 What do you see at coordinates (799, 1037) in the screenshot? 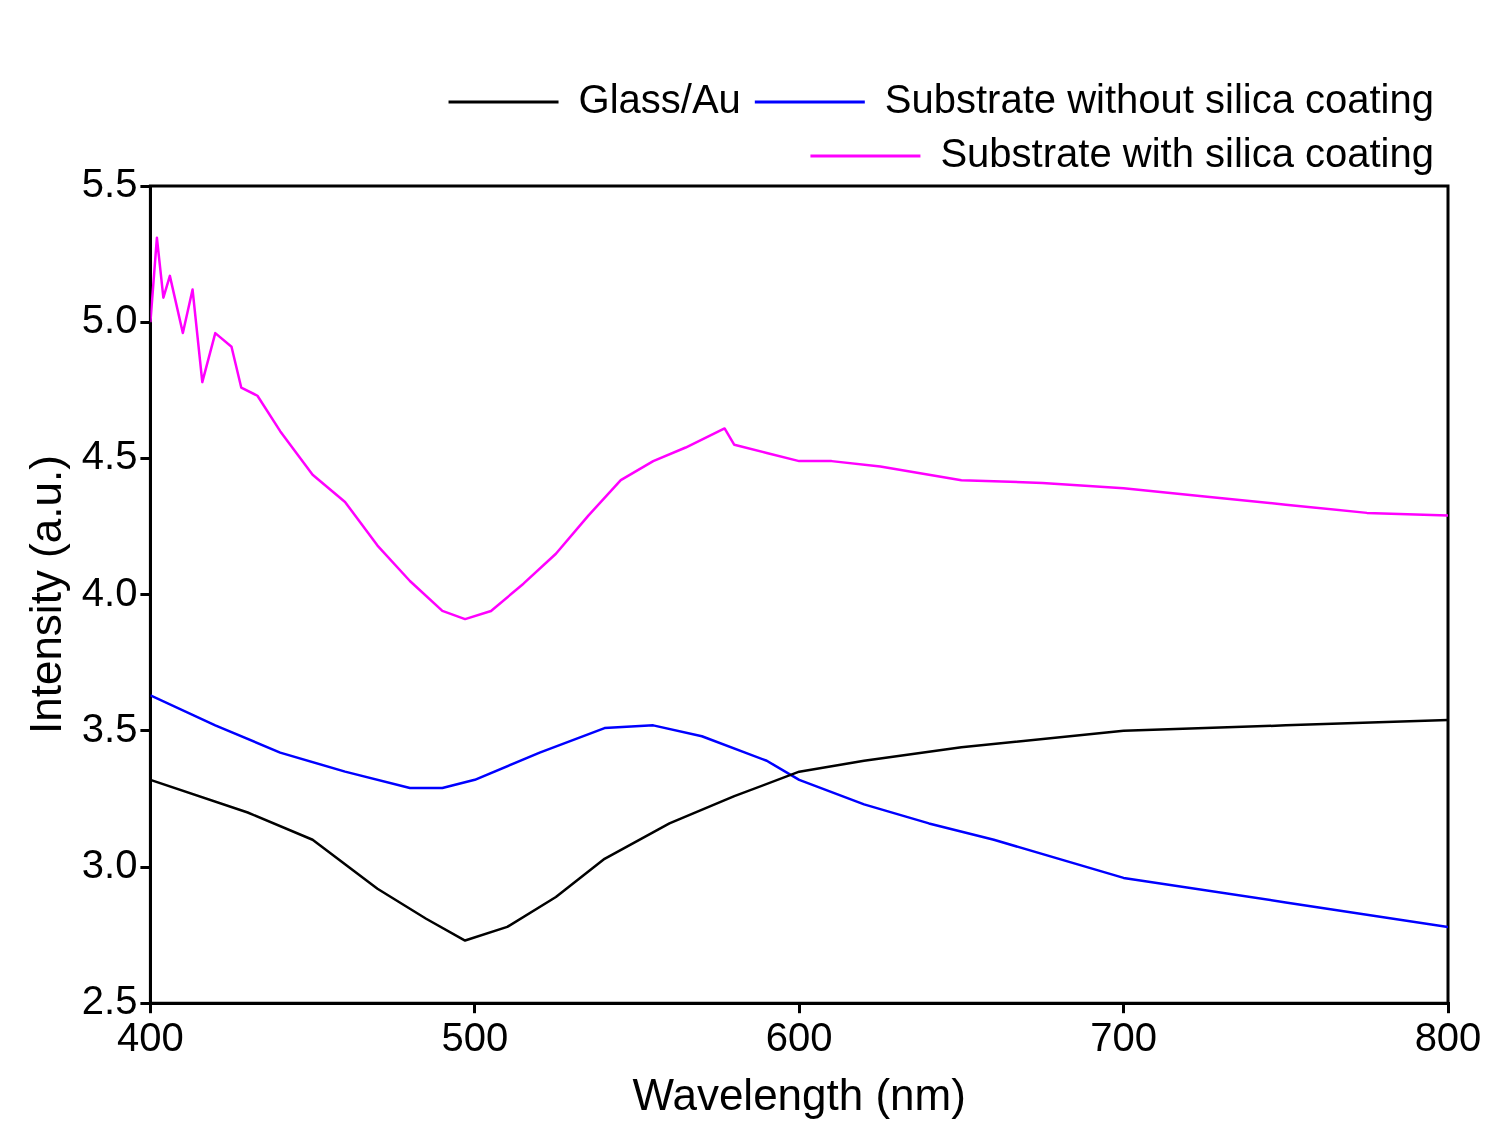
I see `x-tick-label: 600` at bounding box center [799, 1037].